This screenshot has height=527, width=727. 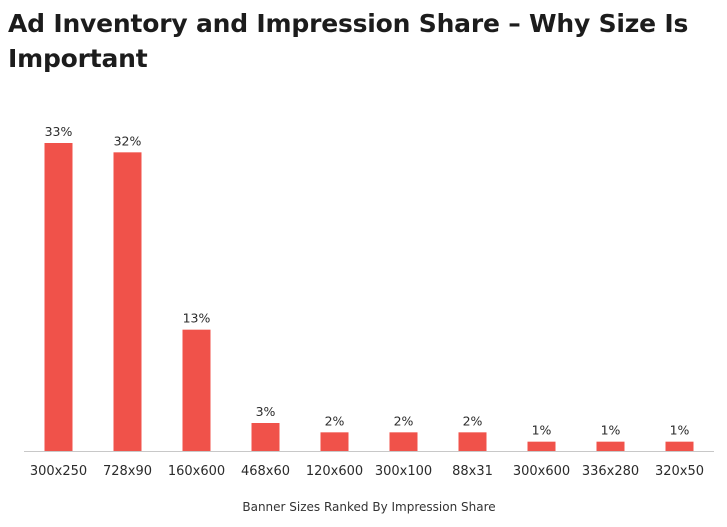 I want to click on value-label-300x250: 33%, so click(x=59, y=131).